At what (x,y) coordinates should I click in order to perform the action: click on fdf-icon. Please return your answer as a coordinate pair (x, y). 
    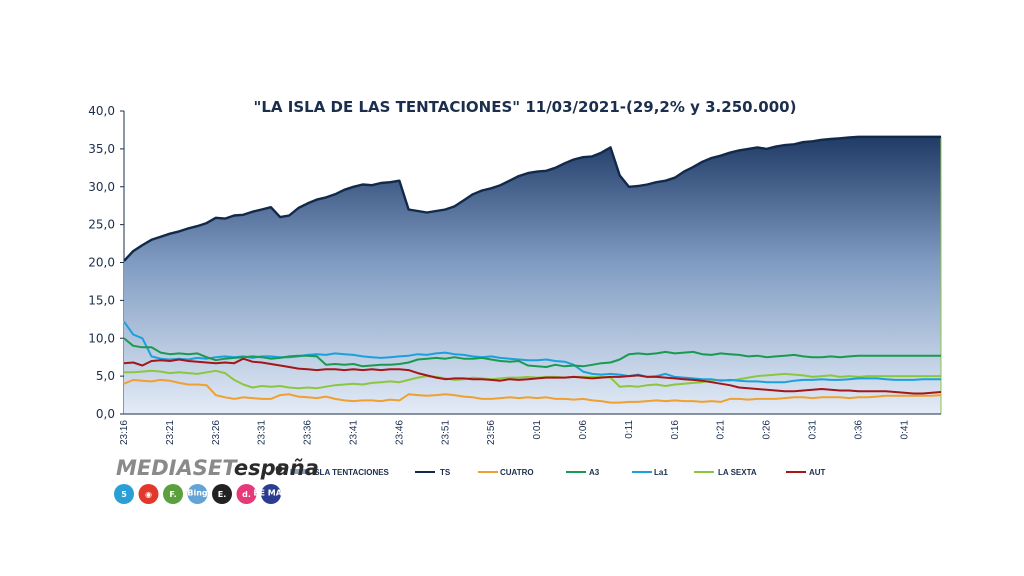
    Looking at the image, I should click on (173, 494).